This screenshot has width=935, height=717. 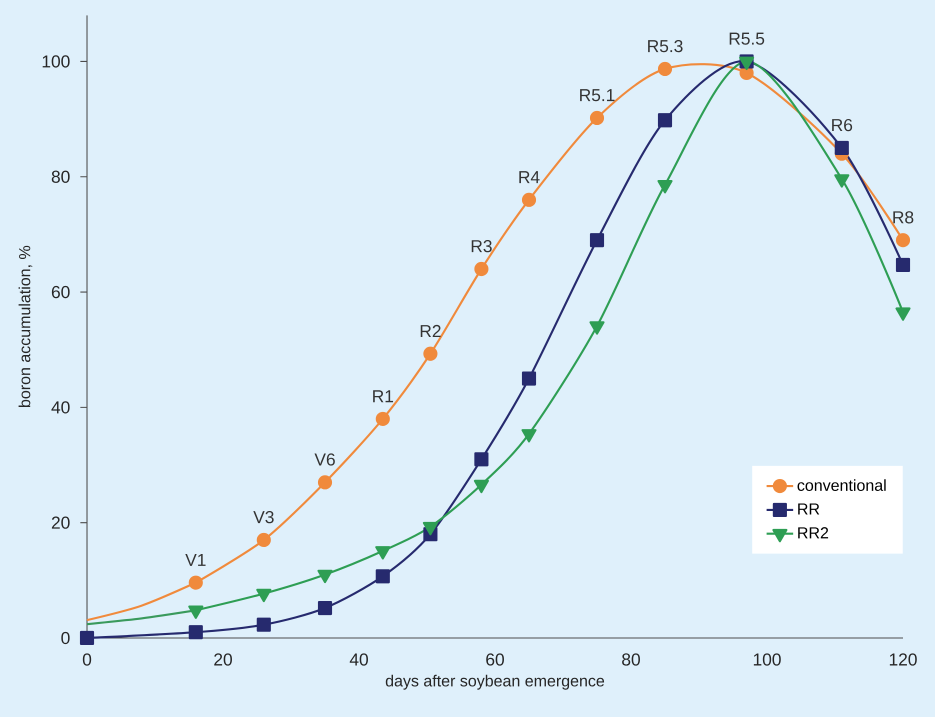 I want to click on legend-label: RR2, so click(x=813, y=532).